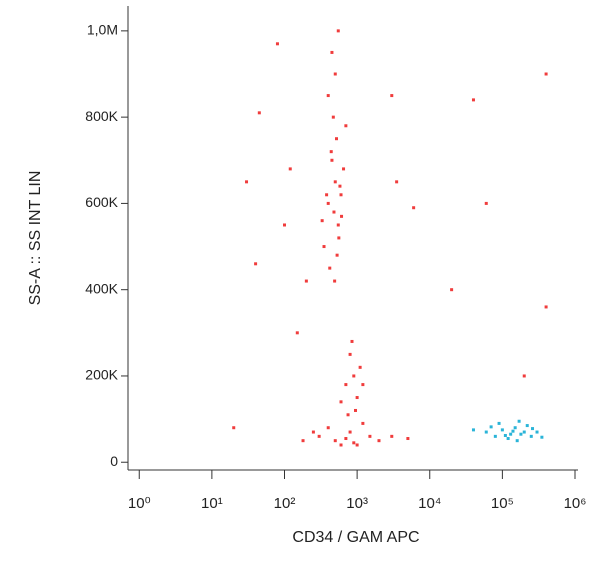 This screenshot has height=566, width=600. Describe the element at coordinates (114, 461) in the screenshot. I see `y-tick-label: 0` at that location.